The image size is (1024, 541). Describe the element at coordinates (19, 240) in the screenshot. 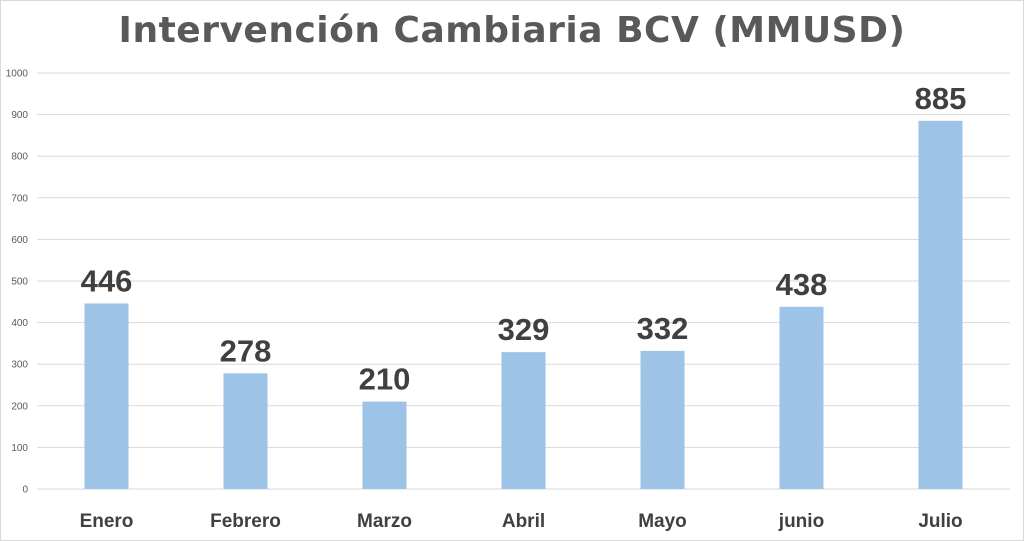

I see `y-tick-label: 600` at that location.